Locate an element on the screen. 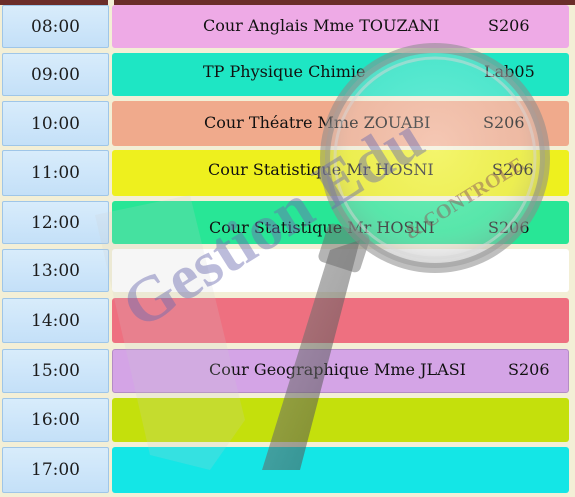  schedule-row: 10:00 Cour Théatre Mme ZOUABI S206 is located at coordinates (287, 123).